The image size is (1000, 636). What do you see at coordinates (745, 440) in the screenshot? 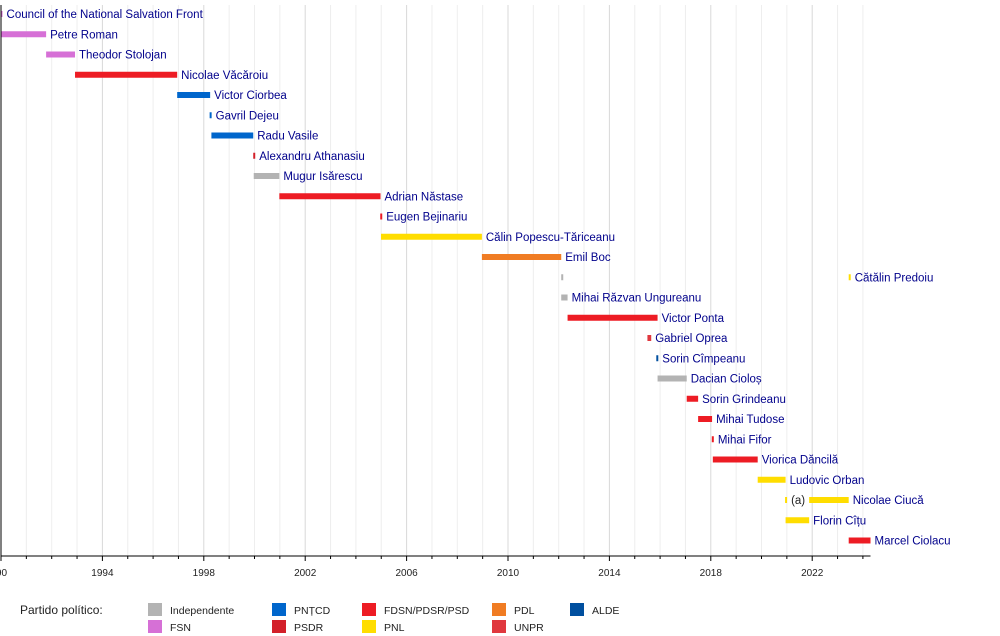
I see `bar-label: Mihai Fifor` at bounding box center [745, 440].